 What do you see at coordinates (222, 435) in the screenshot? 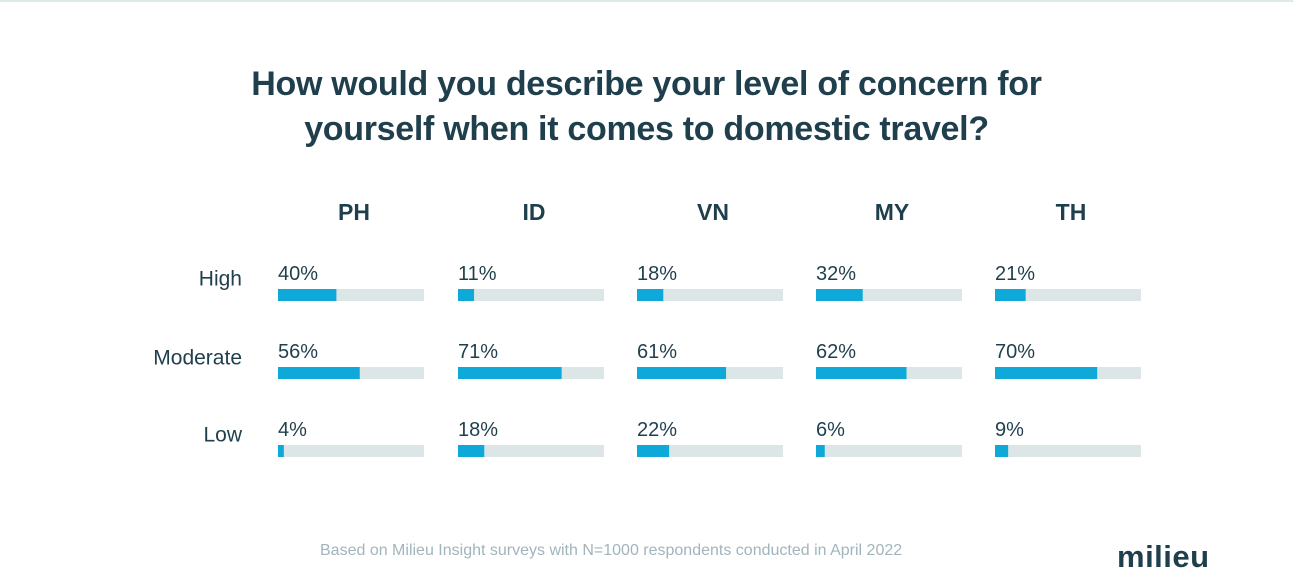
I see `row-label-low: Low` at bounding box center [222, 435].